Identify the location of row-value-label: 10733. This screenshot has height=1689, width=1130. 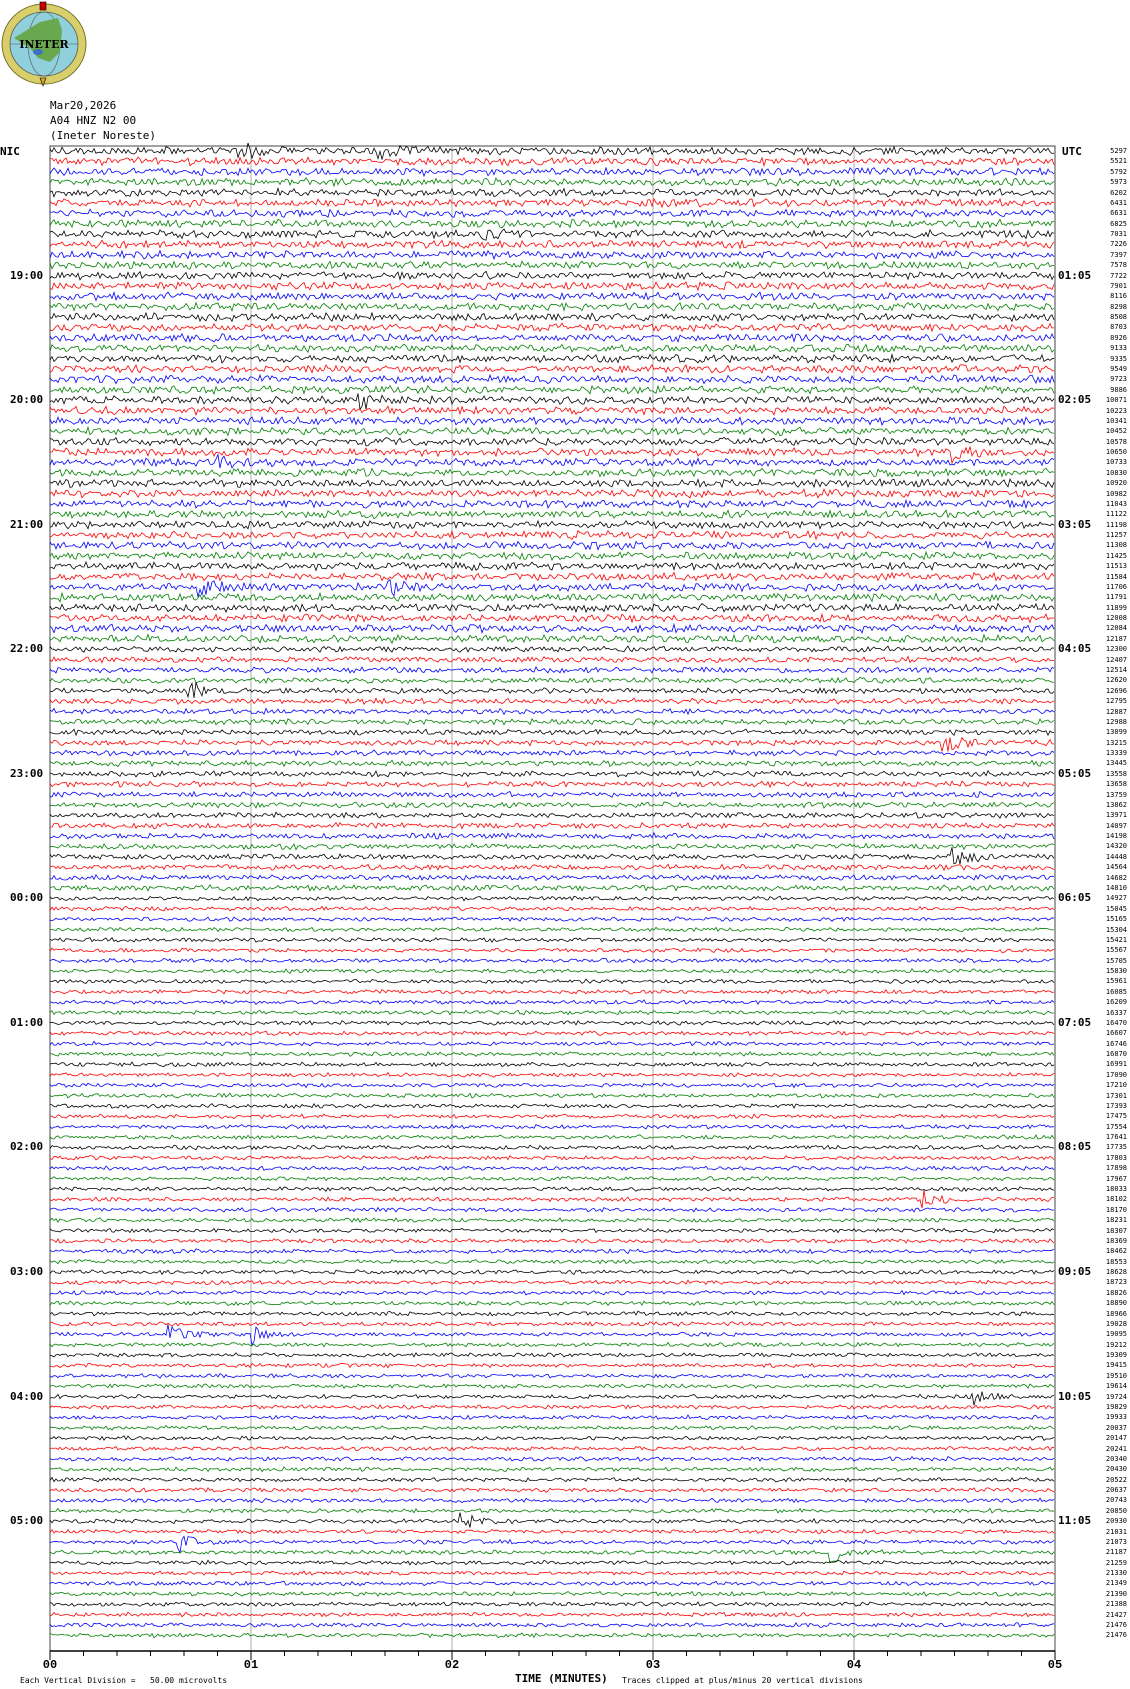
(1116, 462).